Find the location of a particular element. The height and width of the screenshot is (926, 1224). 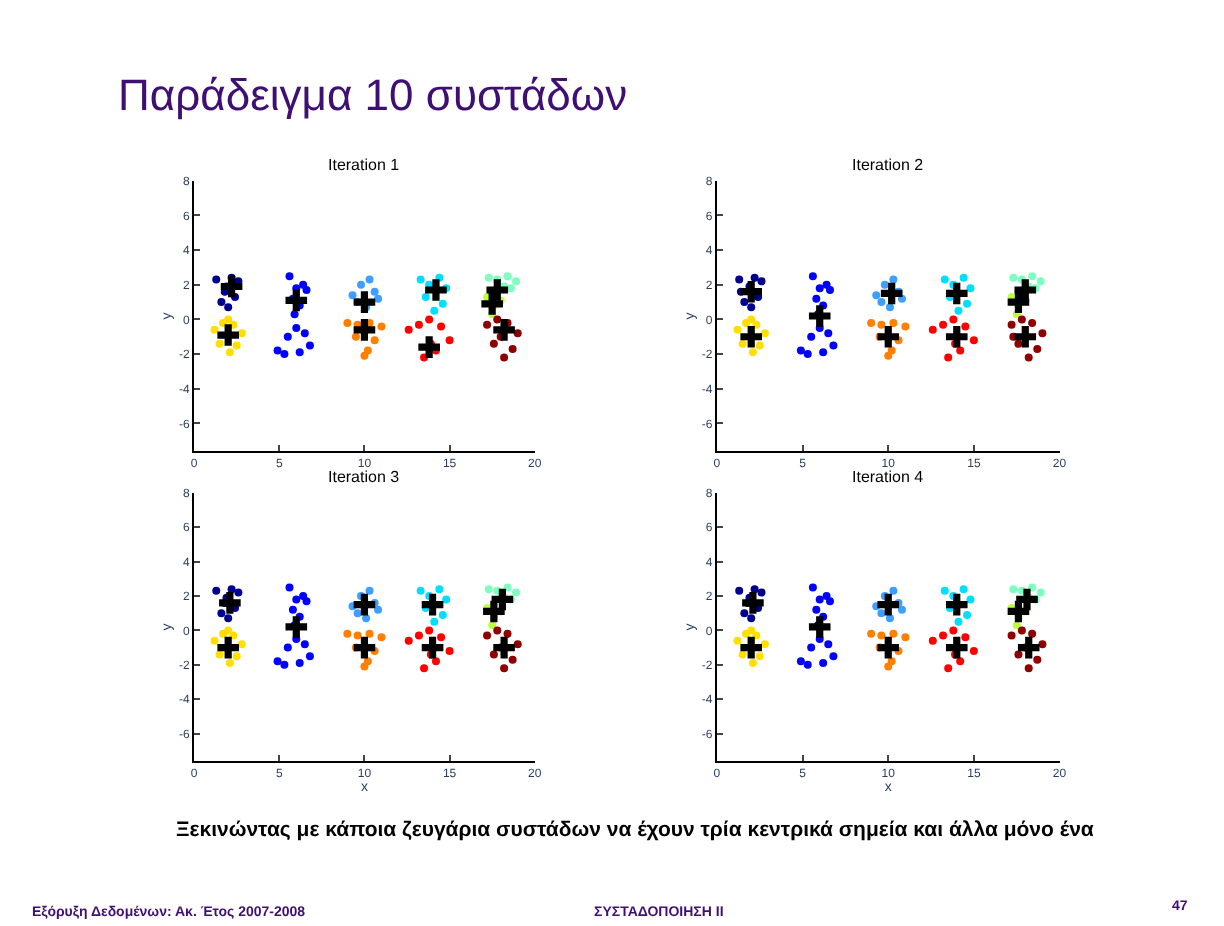

chart-title: Iteration 2 is located at coordinates (888, 165).